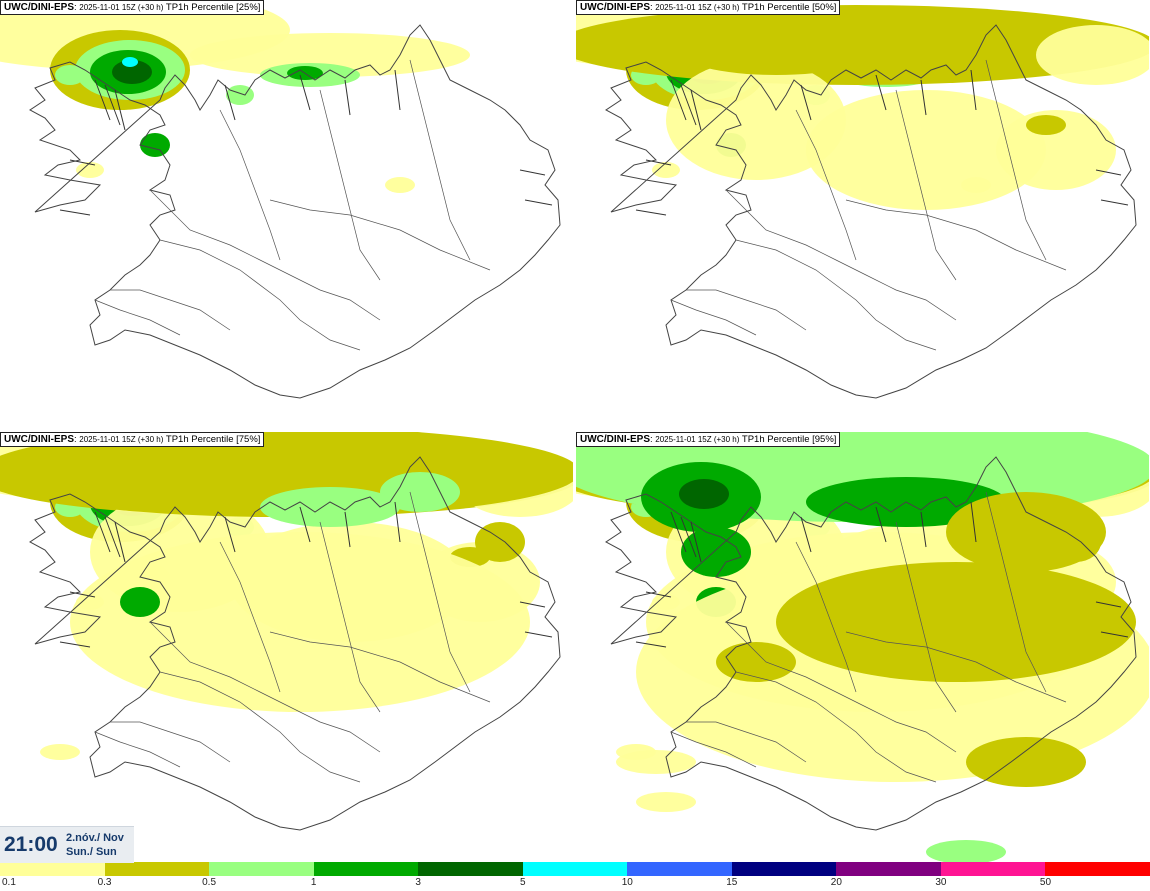 Image resolution: width=1150 pixels, height=891 pixels. I want to click on legend-label: 0.5, so click(209, 882).